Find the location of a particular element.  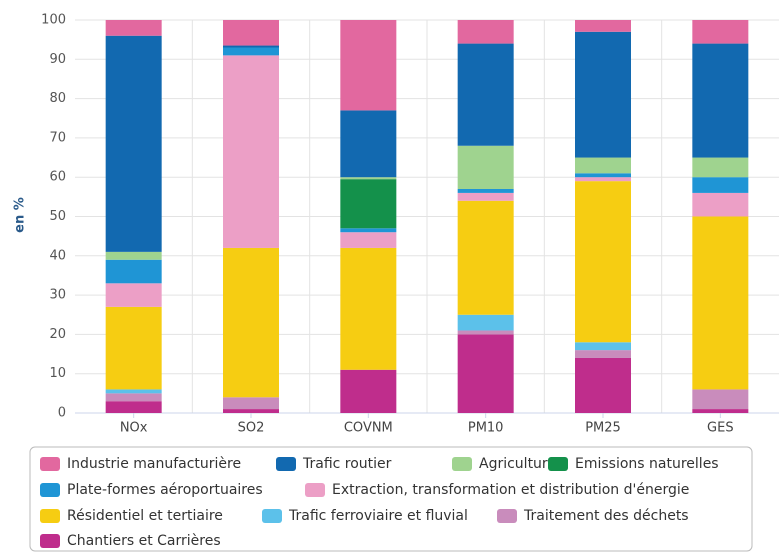

y-tick-label: 30 is located at coordinates (57, 295).